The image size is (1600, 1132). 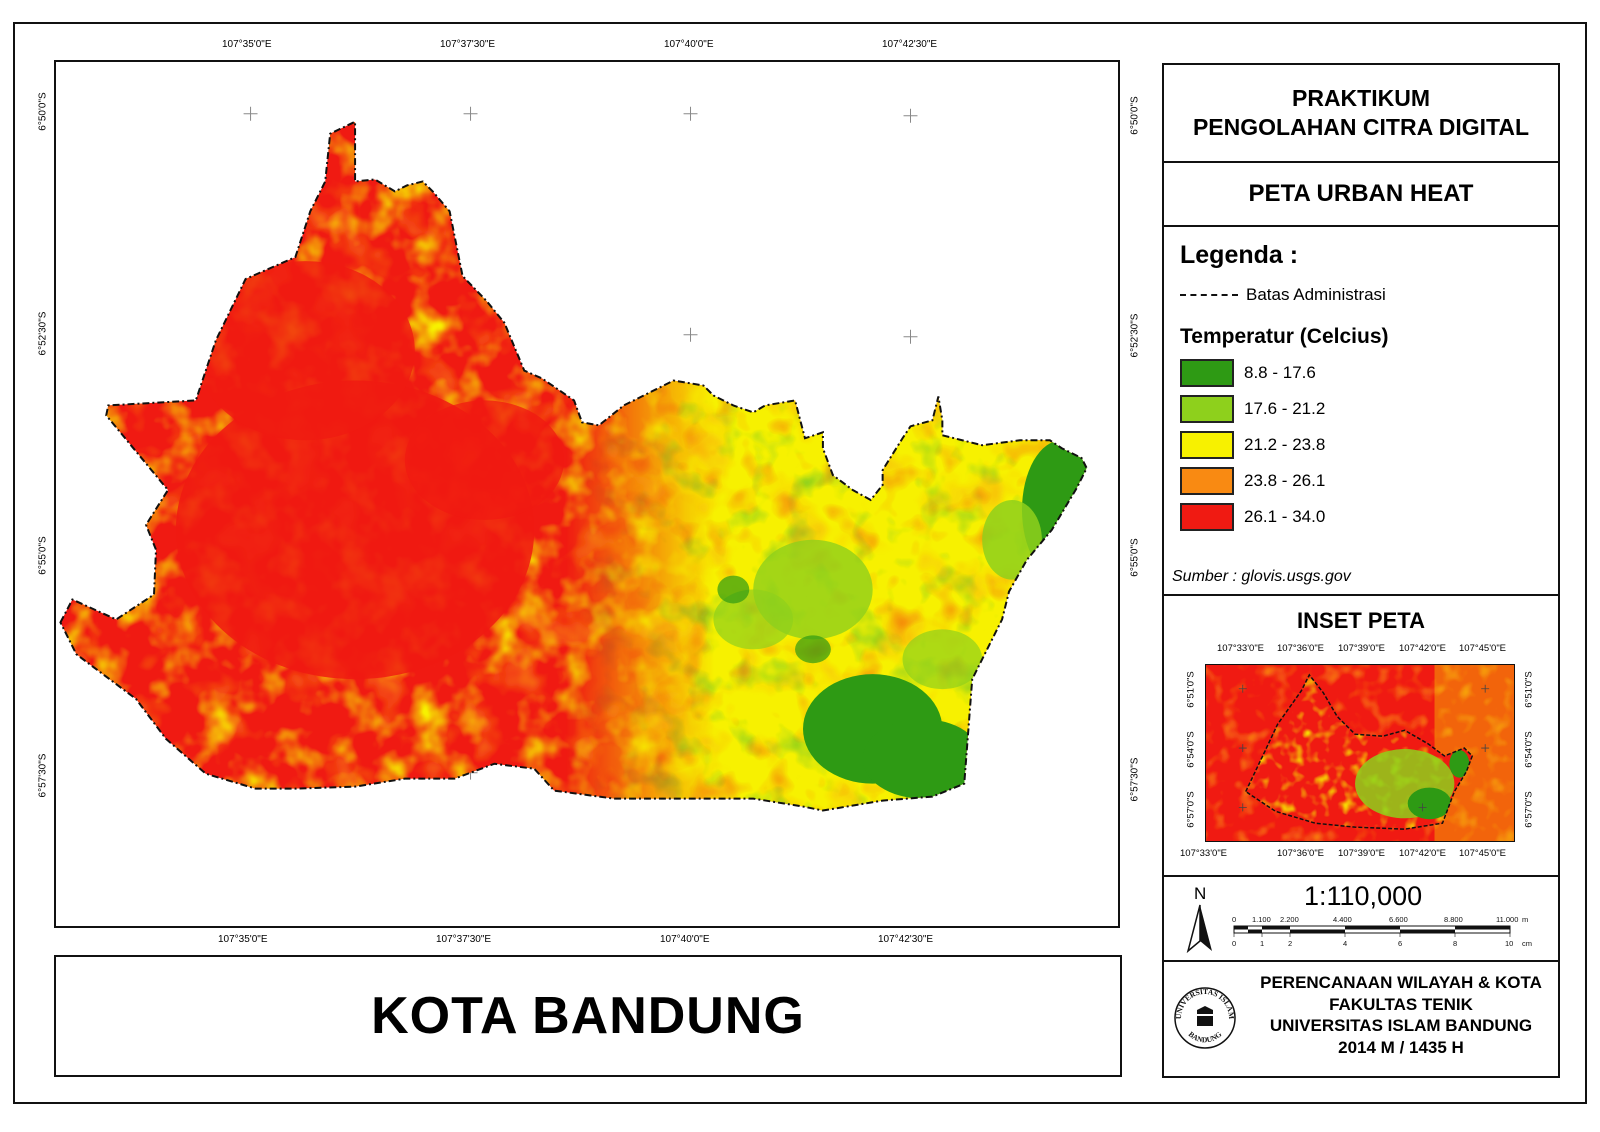 I want to click on svg-text: 6.600, so click(x=1398, y=919).